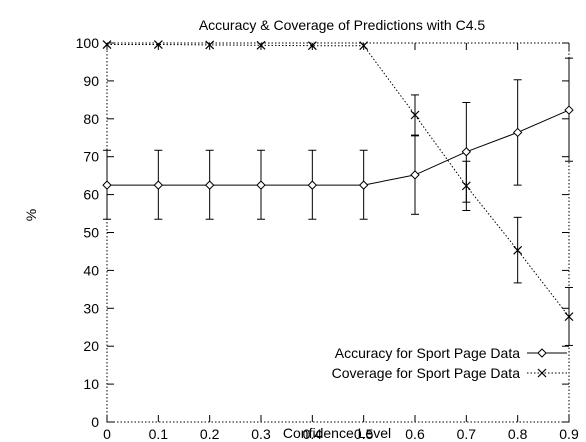 The height and width of the screenshot is (442, 586). Describe the element at coordinates (91, 195) in the screenshot. I see `y-tick-label: 60` at that location.